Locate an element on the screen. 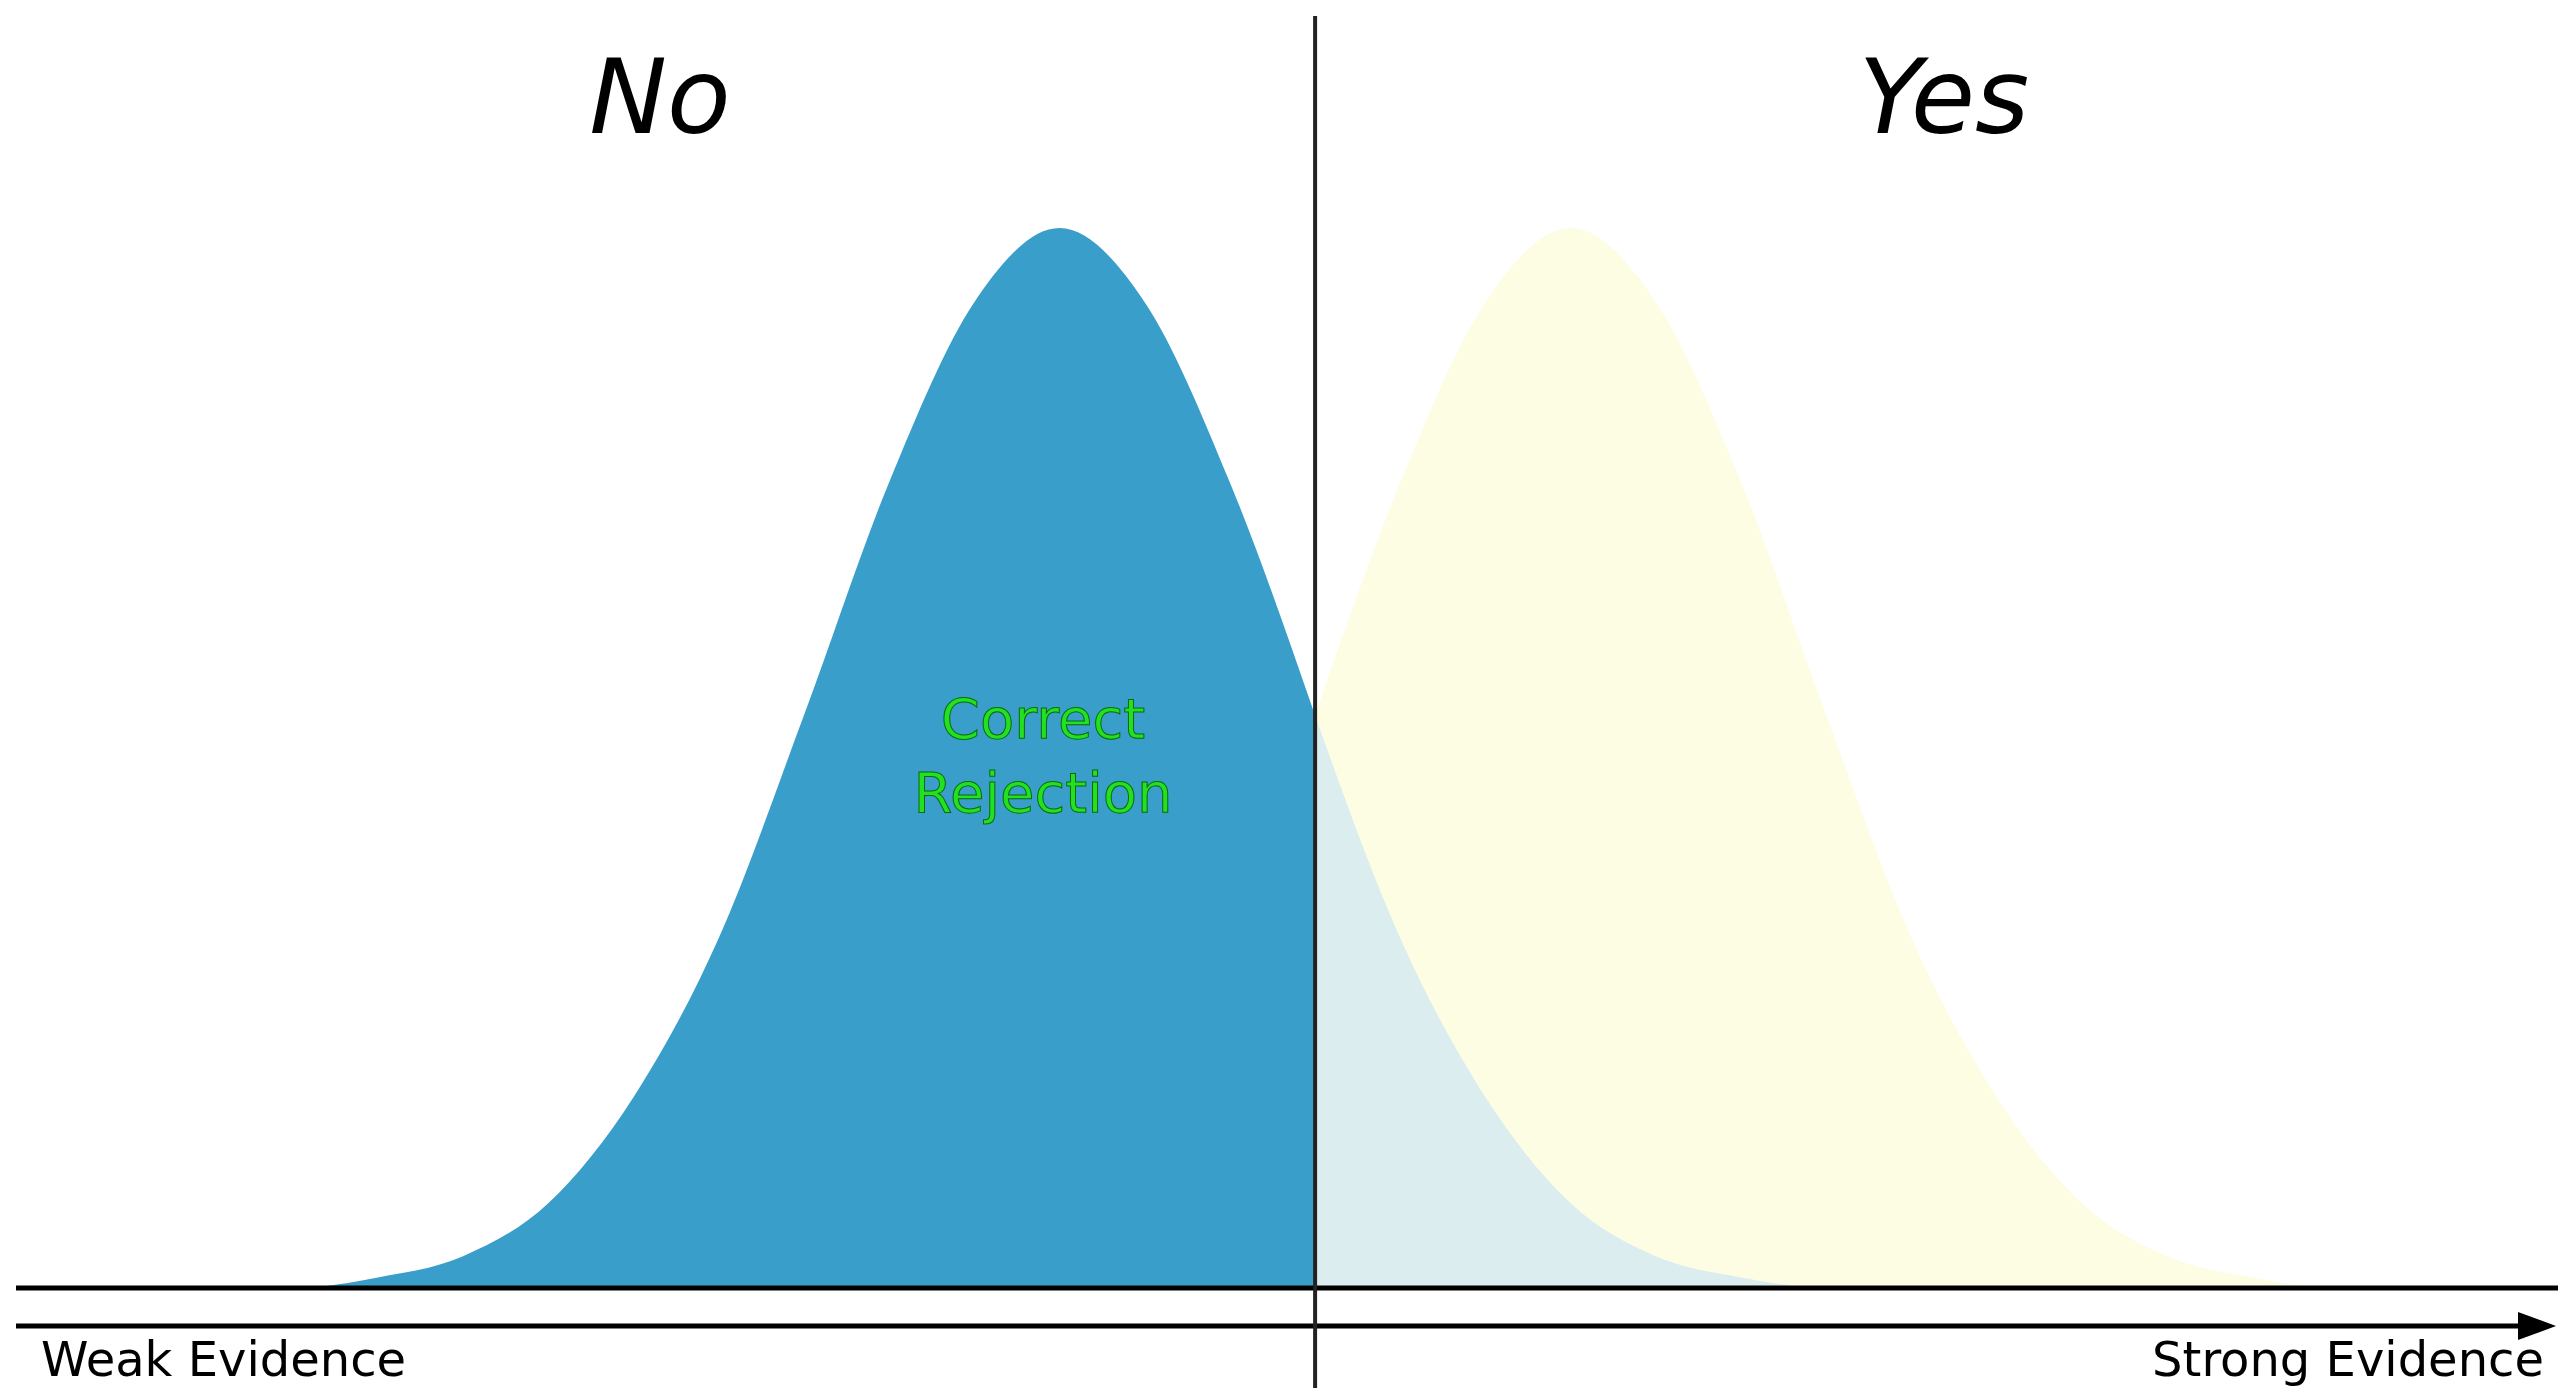  text: Strong Evidence is located at coordinates (2348, 1359).